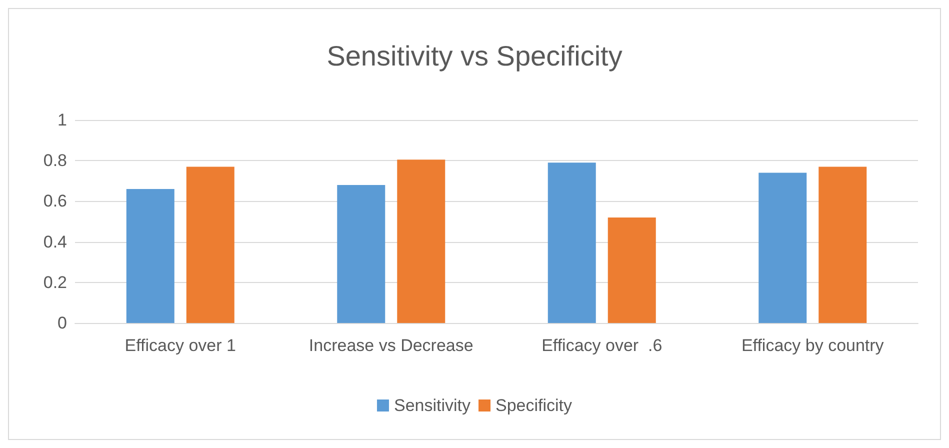 This screenshot has width=949, height=448. Describe the element at coordinates (432, 405) in the screenshot. I see `legend-label: Sensitivity` at that location.